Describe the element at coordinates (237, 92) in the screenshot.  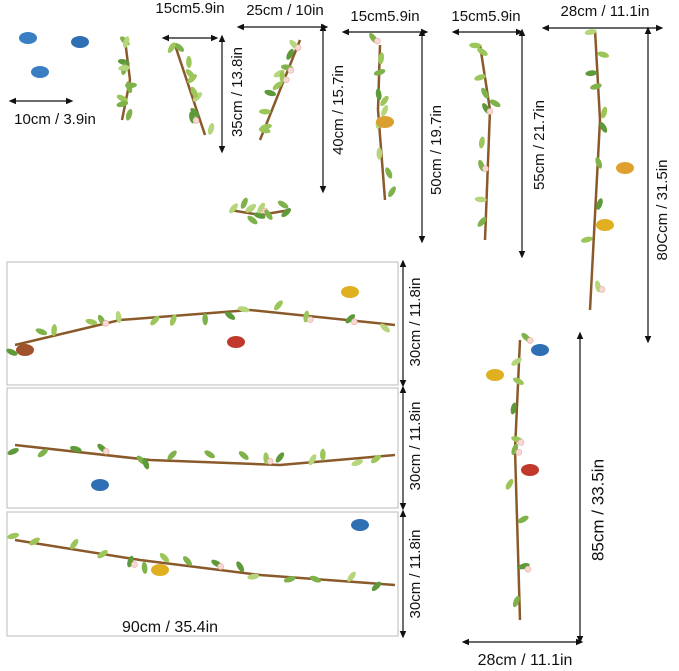
I see `height-label: 35cm / 13.8in` at that location.